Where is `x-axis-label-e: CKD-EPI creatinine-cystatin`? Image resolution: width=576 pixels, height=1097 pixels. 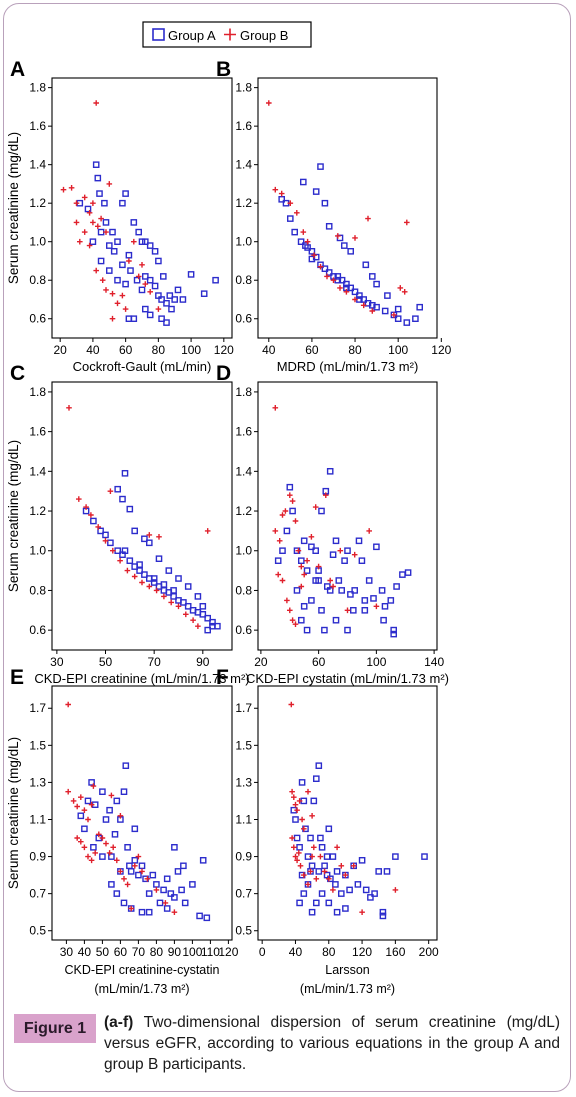
x-axis-label-e: CKD-EPI creatinine-cystatin is located at coordinates (142, 970).